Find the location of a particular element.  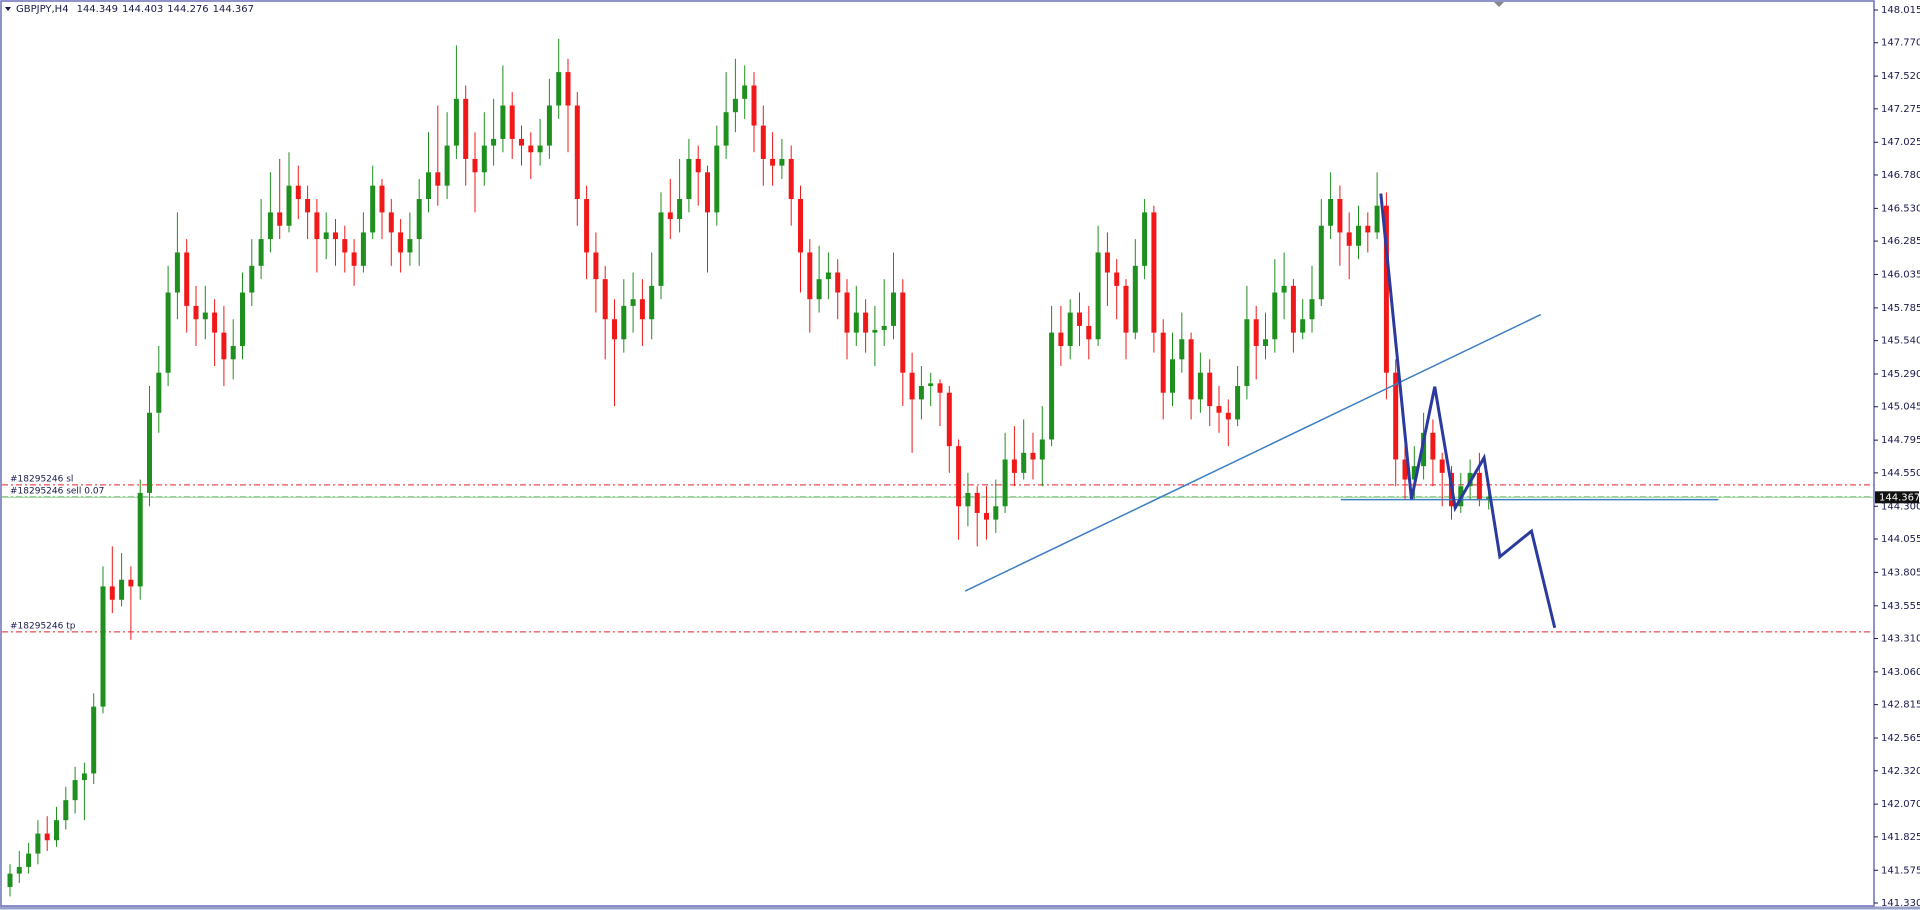

y-tick-label: 145.290 is located at coordinates (1900, 374).